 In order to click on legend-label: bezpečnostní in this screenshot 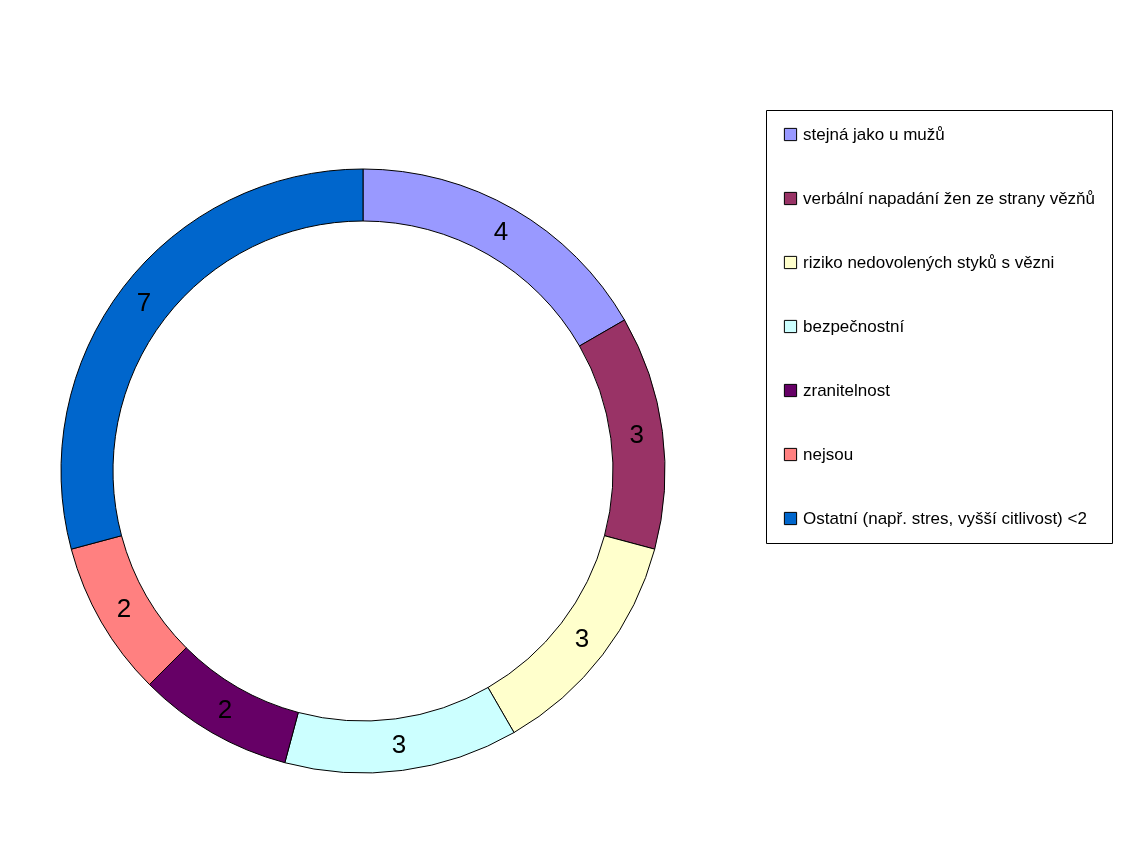, I will do `click(854, 326)`.